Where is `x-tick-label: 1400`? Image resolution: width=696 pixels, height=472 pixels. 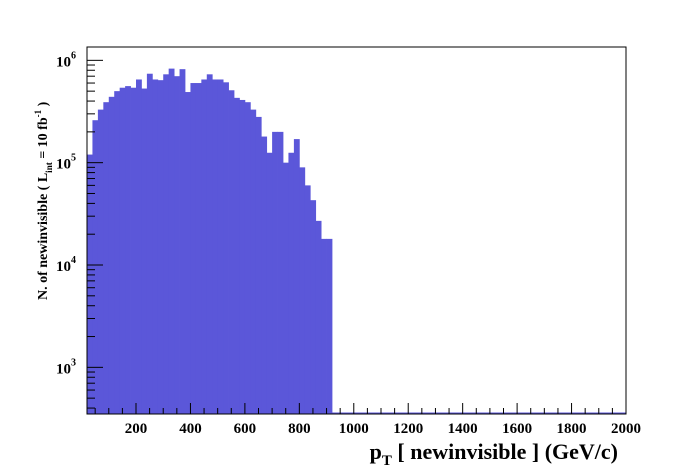
x-tick-label: 1400 is located at coordinates (463, 429).